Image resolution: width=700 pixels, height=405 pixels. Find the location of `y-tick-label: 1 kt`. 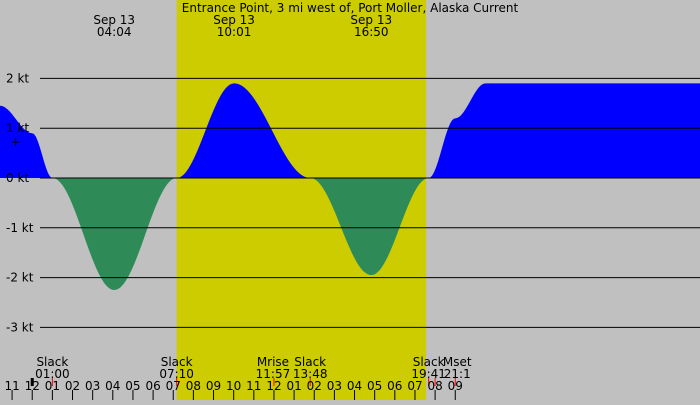

y-tick-label: 1 kt is located at coordinates (17, 128).